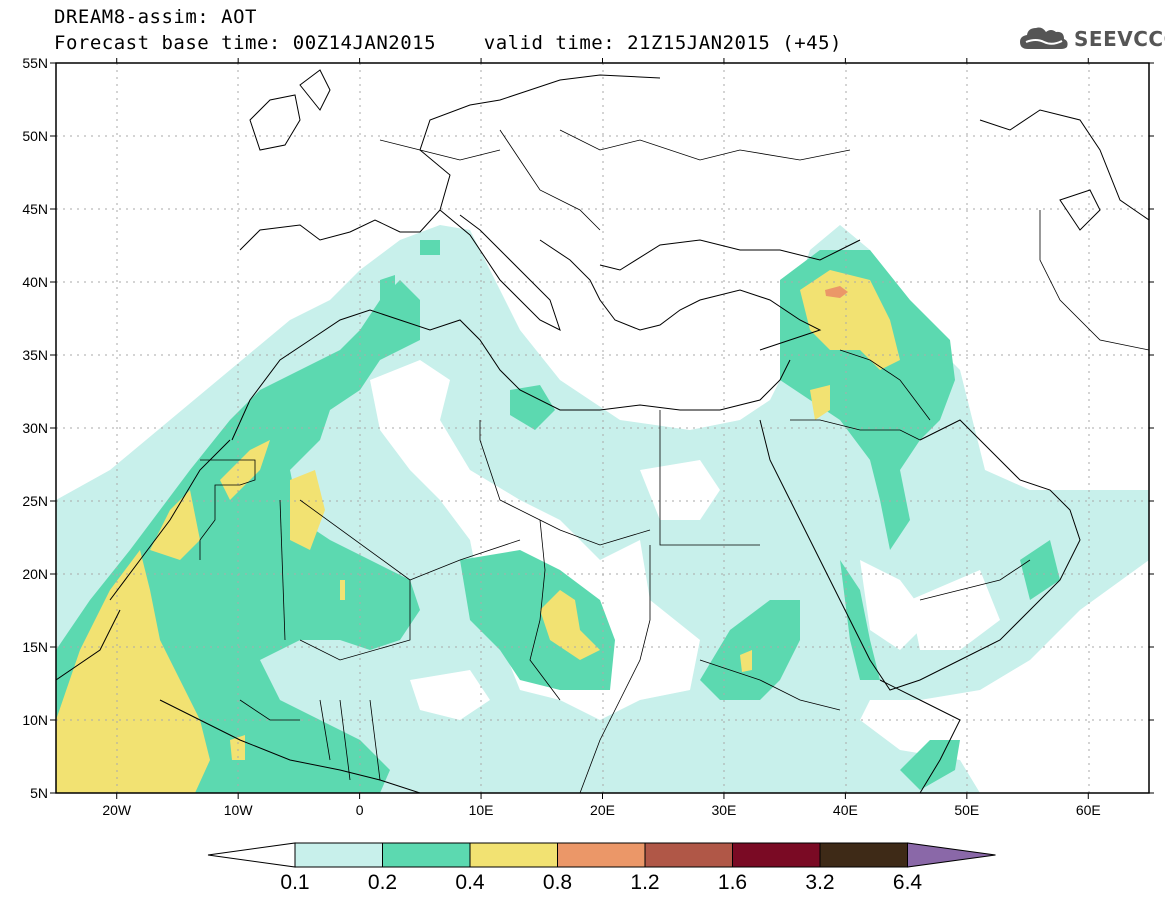  What do you see at coordinates (732, 882) in the screenshot?
I see `colorbar-label: 1.6` at bounding box center [732, 882].